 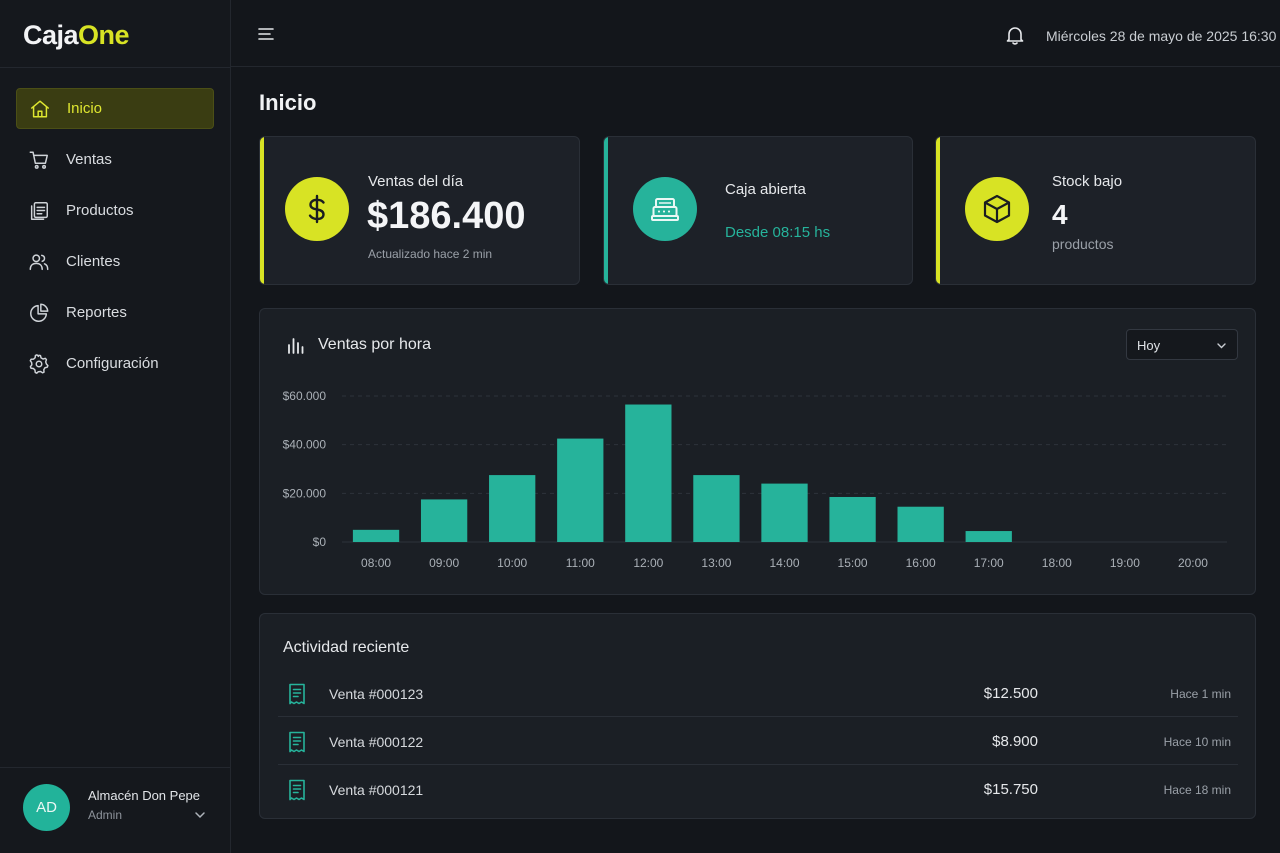 What do you see at coordinates (115, 159) in the screenshot?
I see `sidebar-item-ventas: Ventas` at bounding box center [115, 159].